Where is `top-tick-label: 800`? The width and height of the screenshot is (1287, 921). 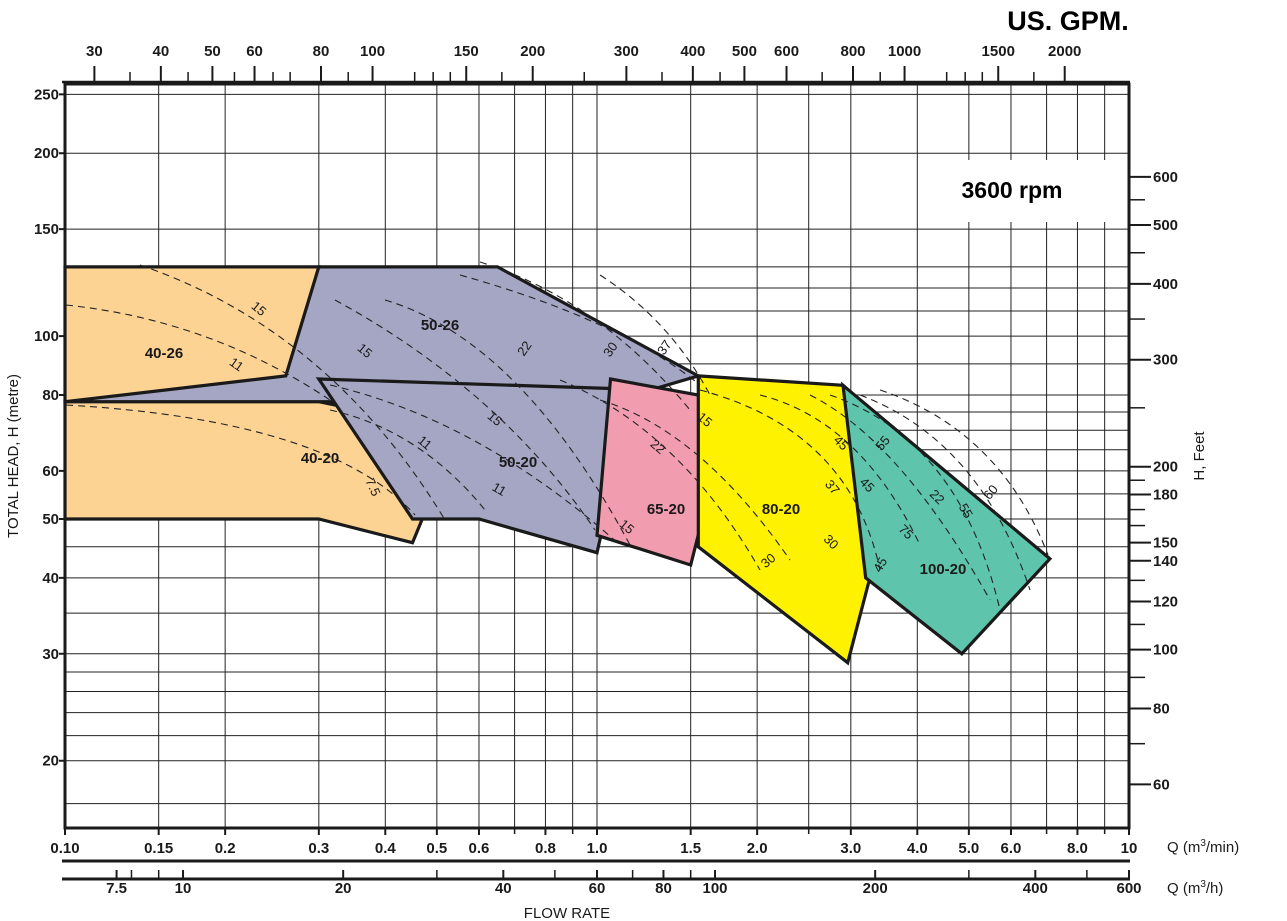 top-tick-label: 800 is located at coordinates (852, 51).